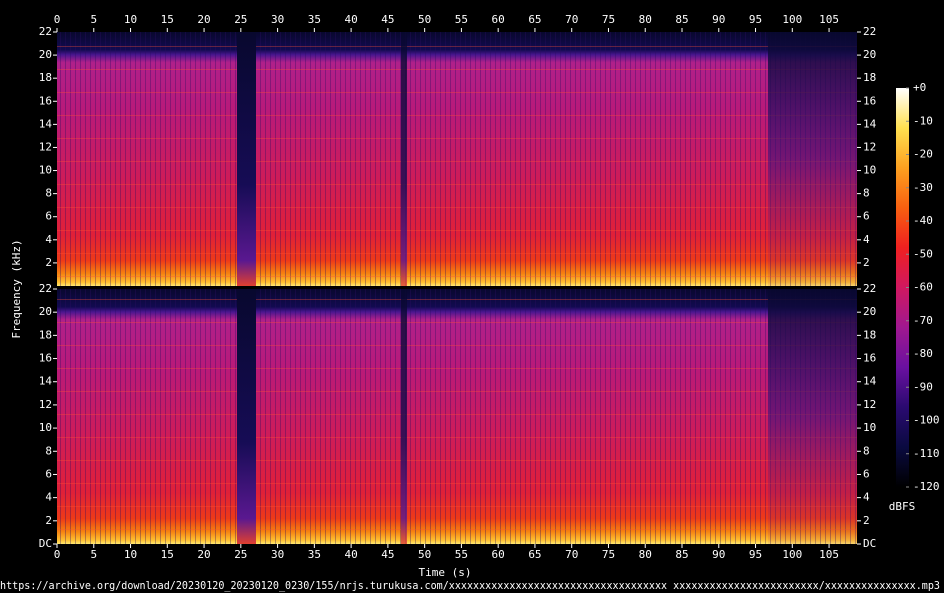 The width and height of the screenshot is (944, 593). I want to click on colorbar-label: dBFS, so click(902, 506).